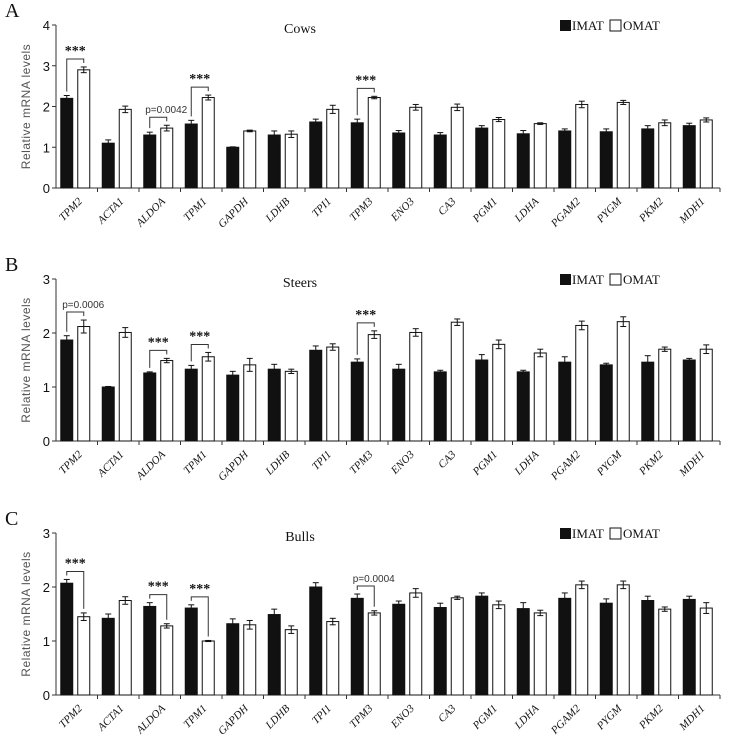 Image resolution: width=732 pixels, height=752 pixels. What do you see at coordinates (374, 579) in the screenshot?
I see `significance-label: p=0.0004` at bounding box center [374, 579].